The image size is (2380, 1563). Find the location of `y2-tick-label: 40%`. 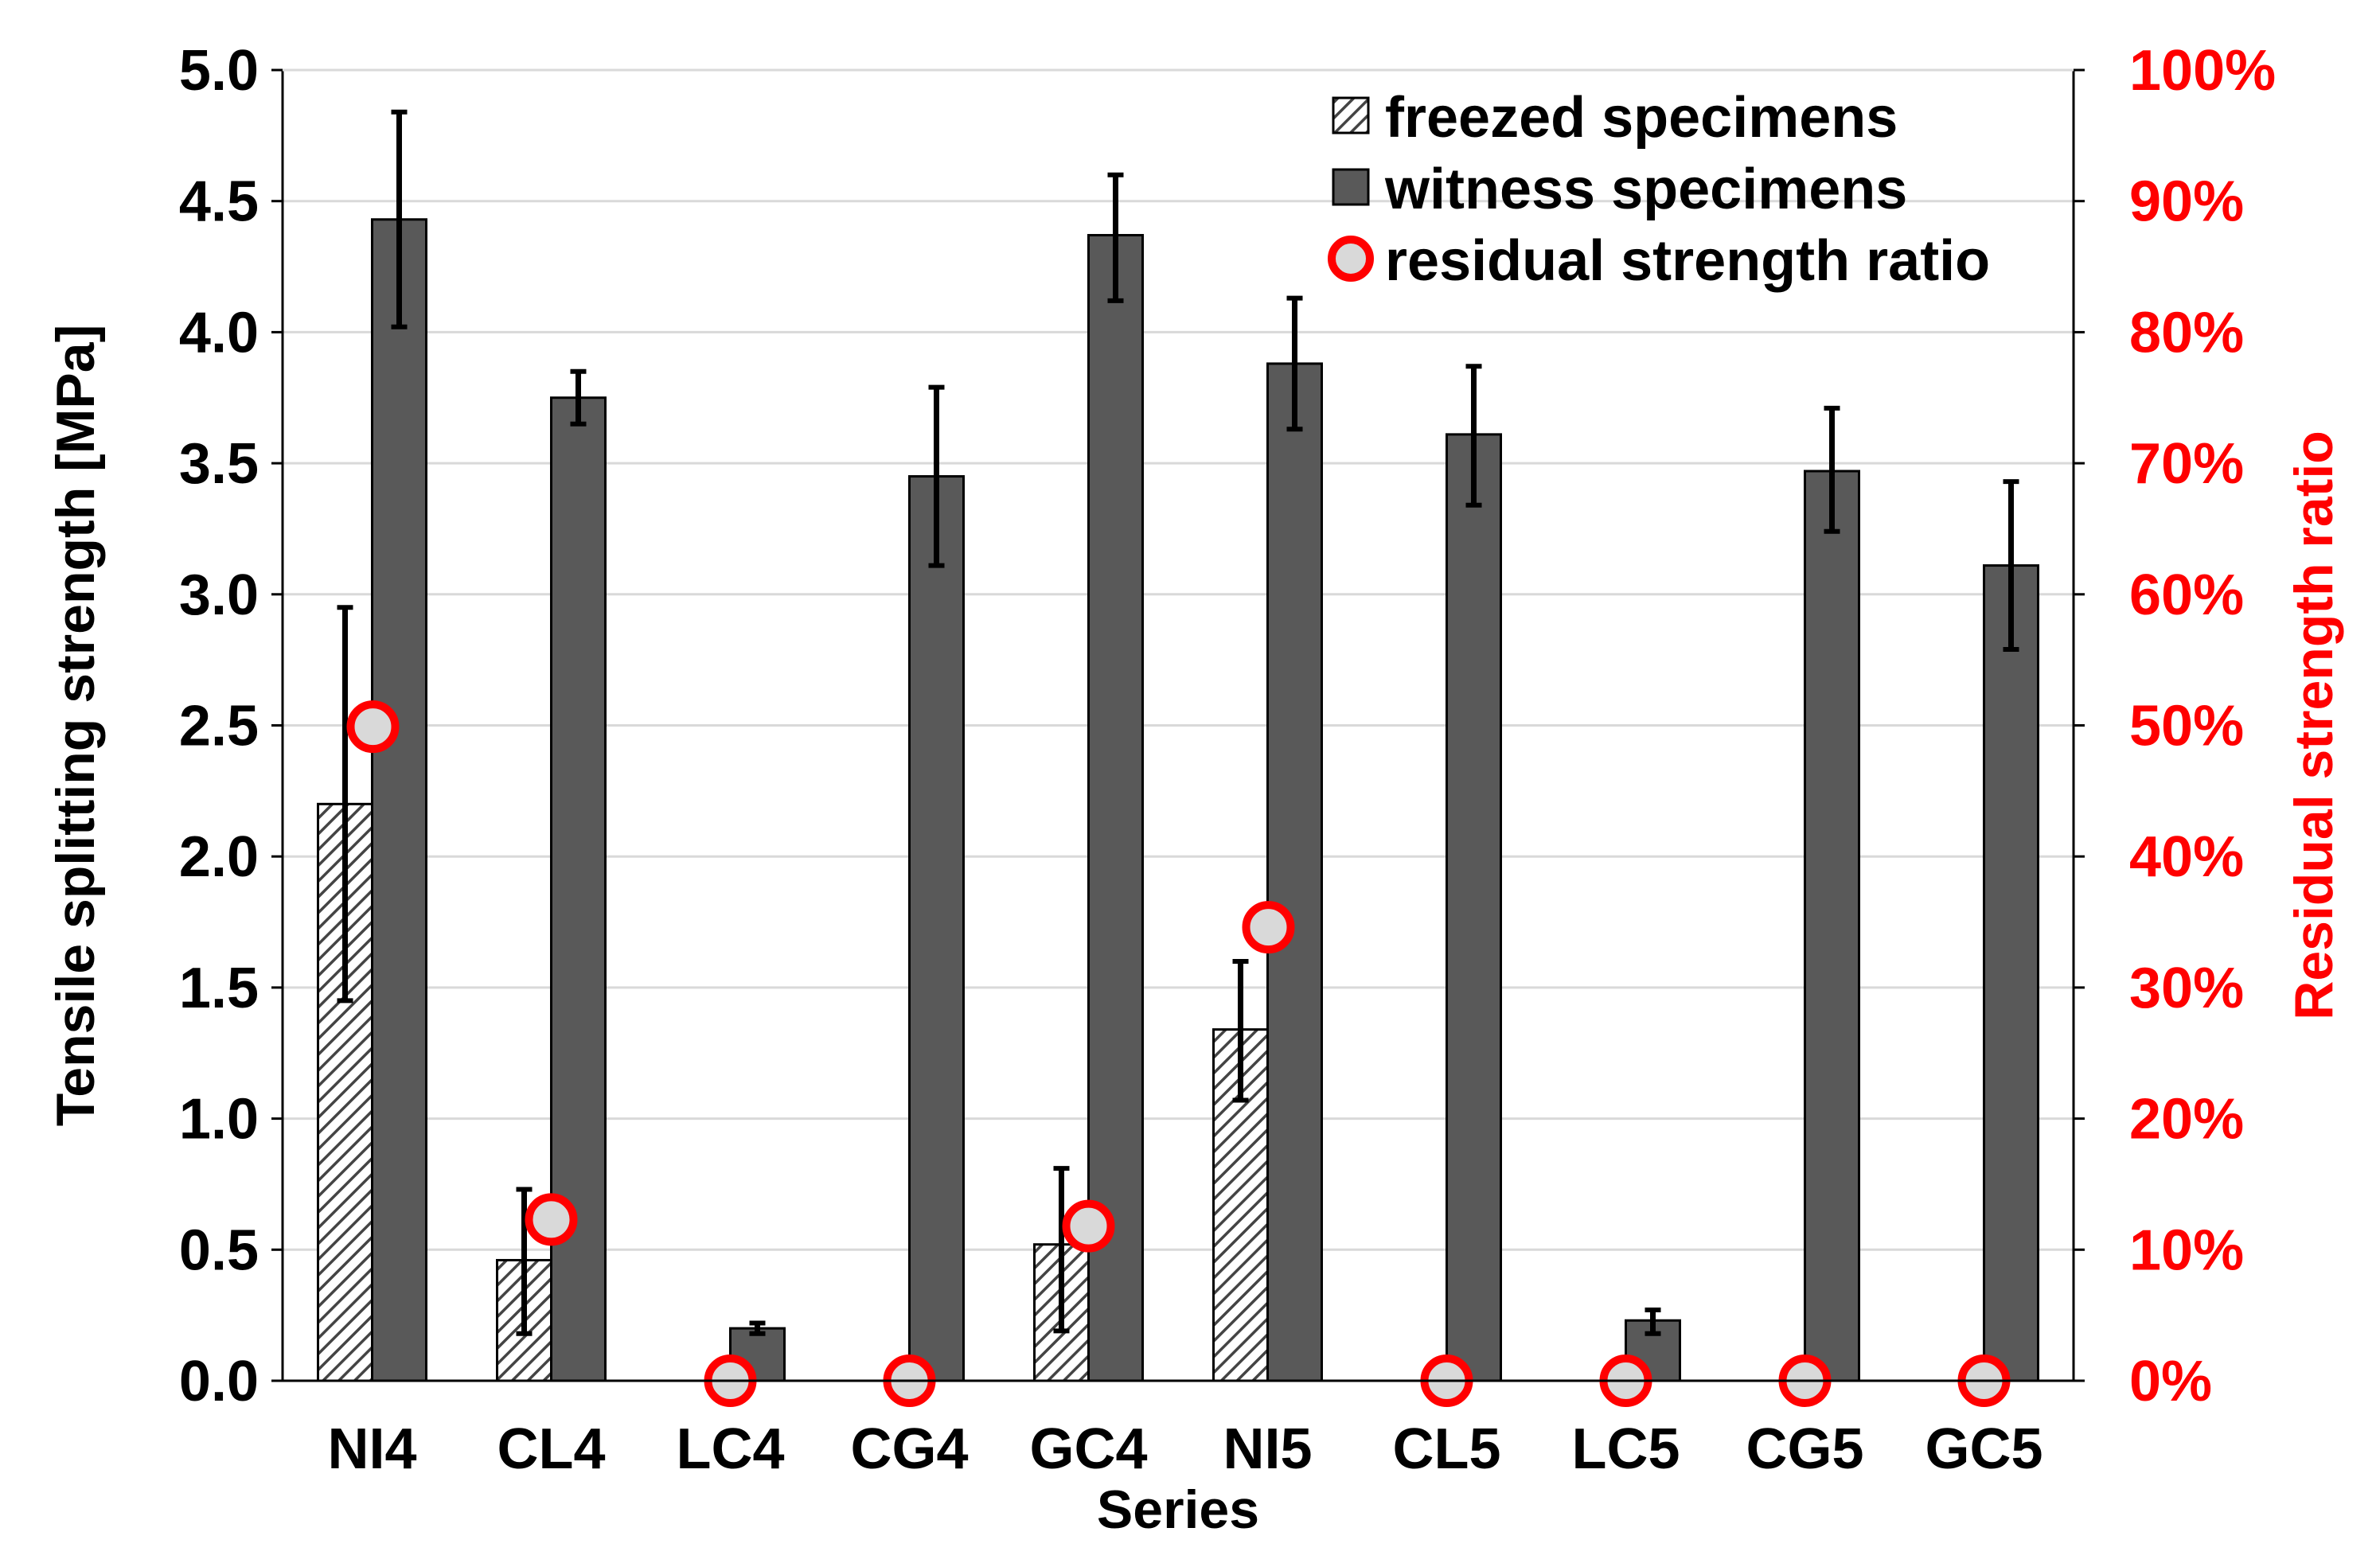

y2-tick-label: 40% is located at coordinates (2186, 857).